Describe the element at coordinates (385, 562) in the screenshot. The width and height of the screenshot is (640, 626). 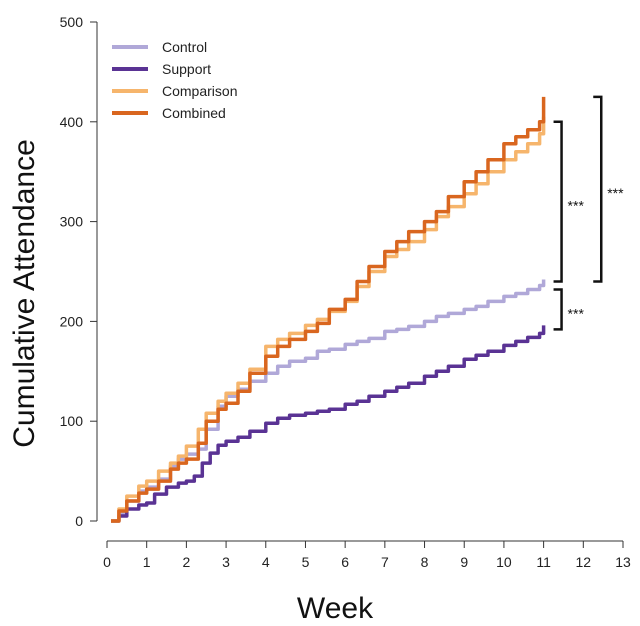
I see `x-tick-label: 7` at that location.